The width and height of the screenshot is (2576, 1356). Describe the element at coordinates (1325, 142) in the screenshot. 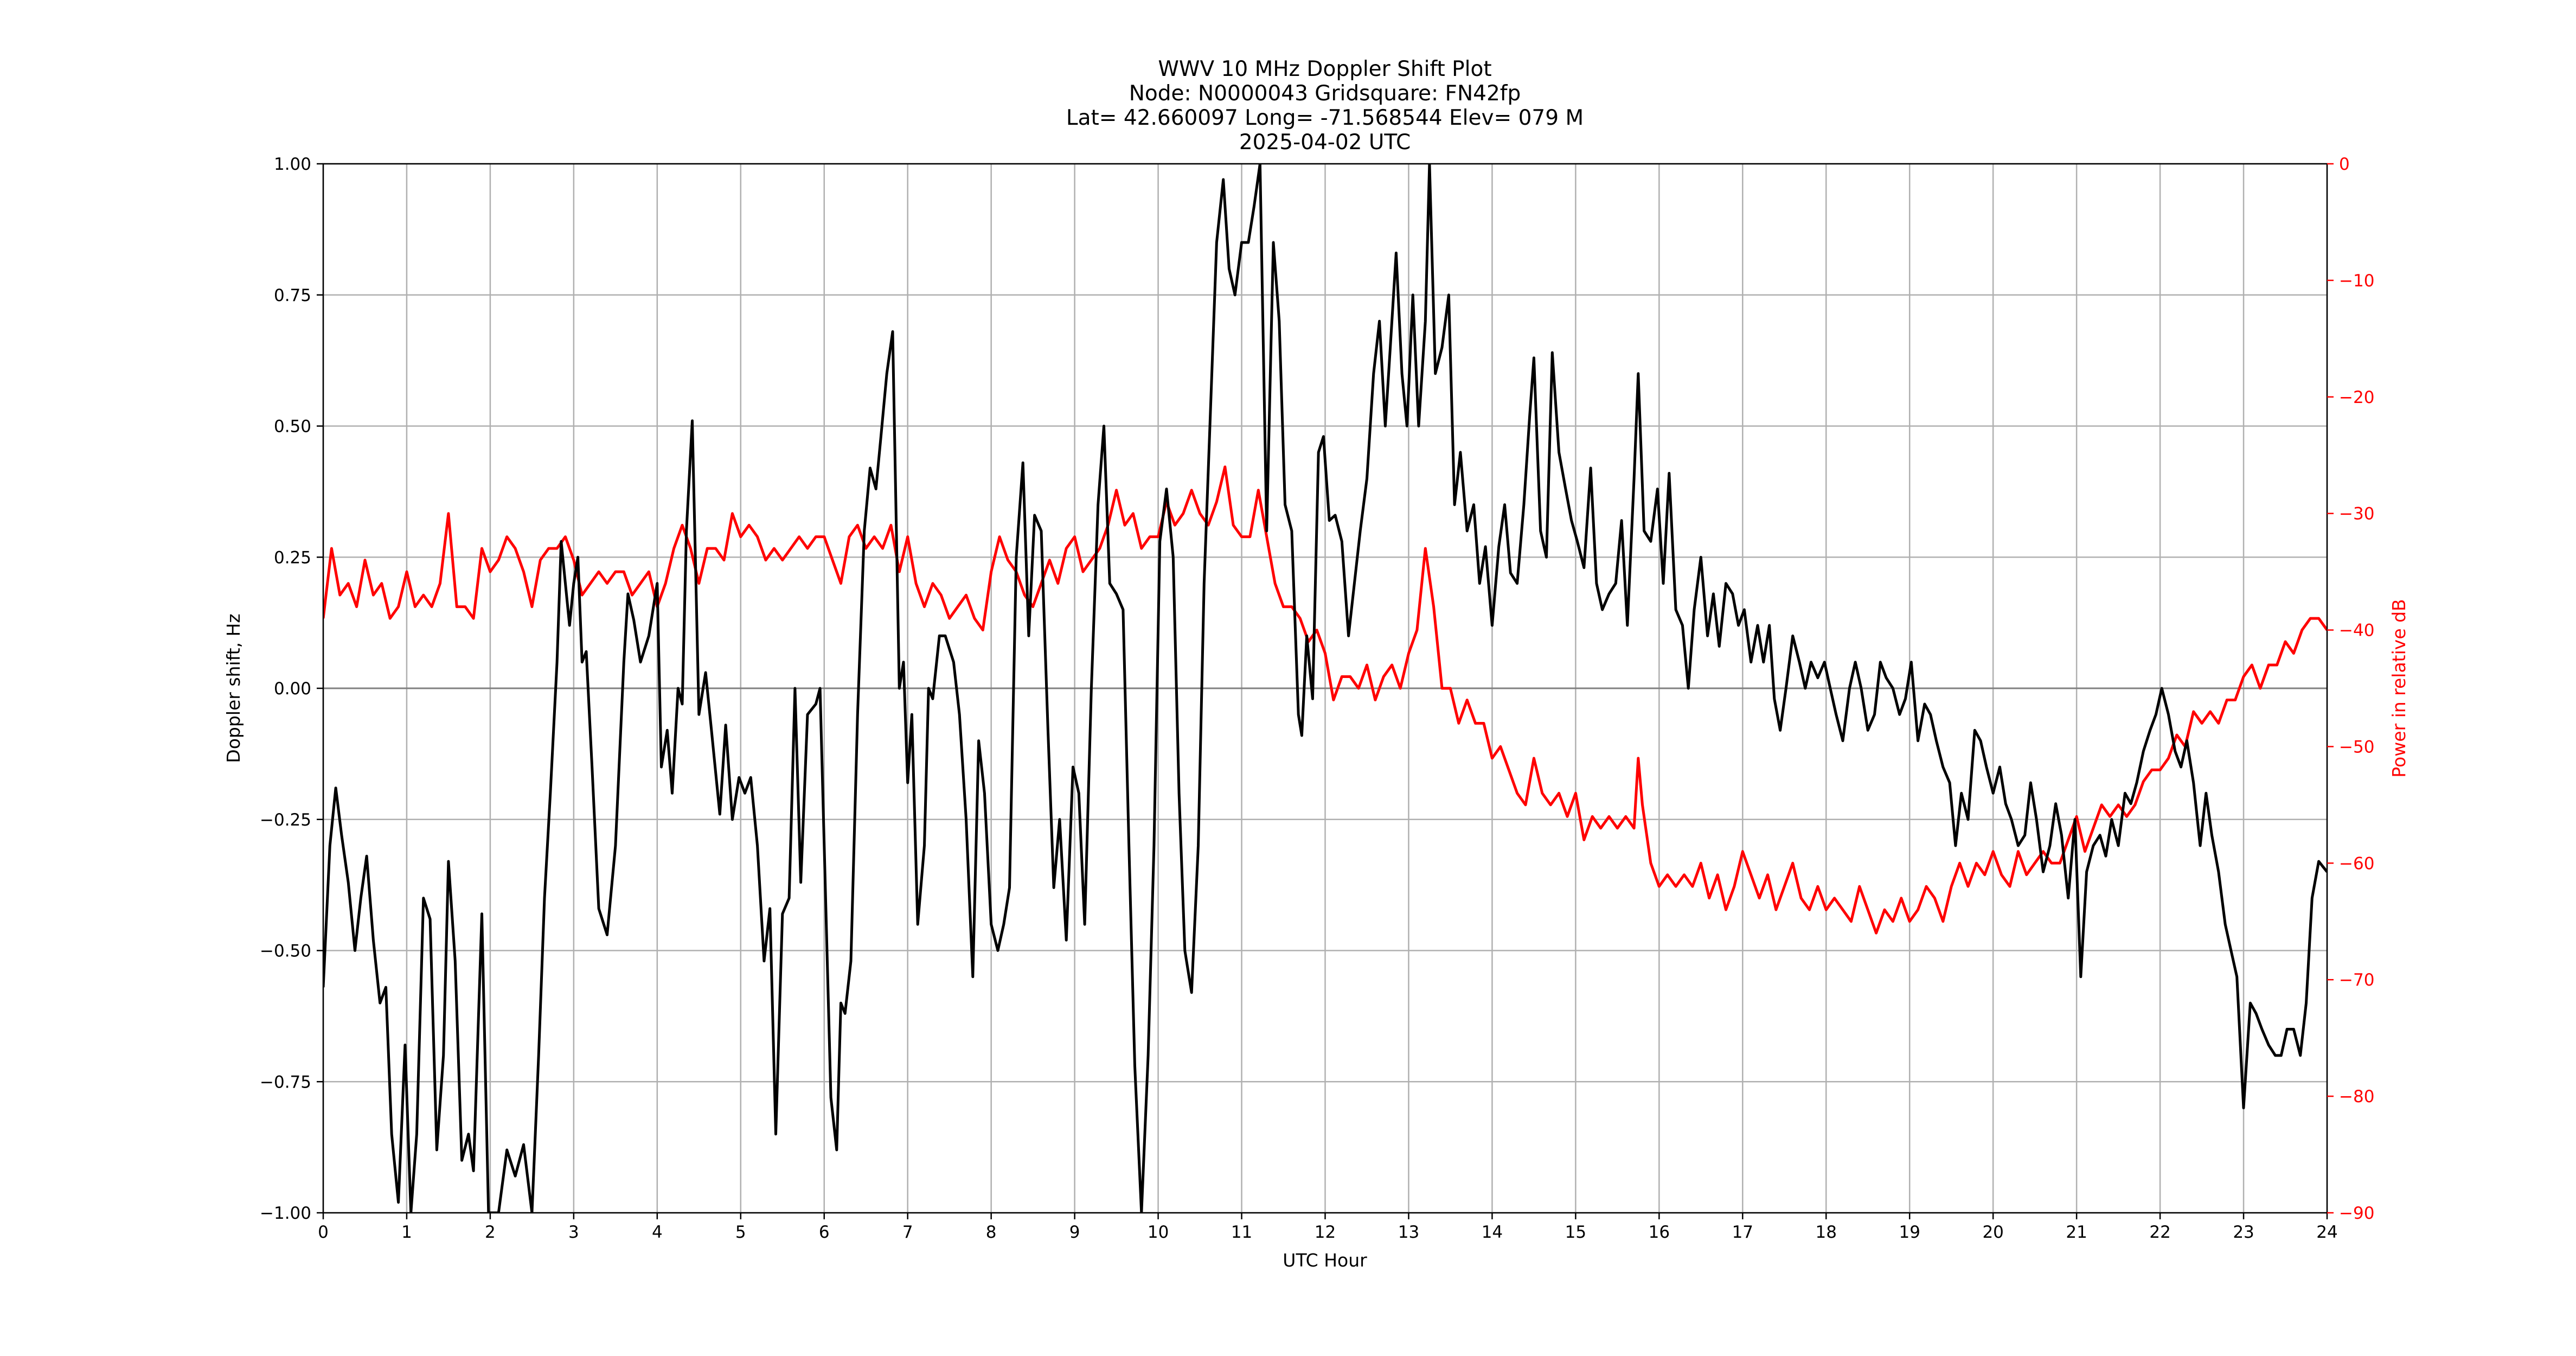

I see `title-line-4: 2025-04-02 UTC` at that location.